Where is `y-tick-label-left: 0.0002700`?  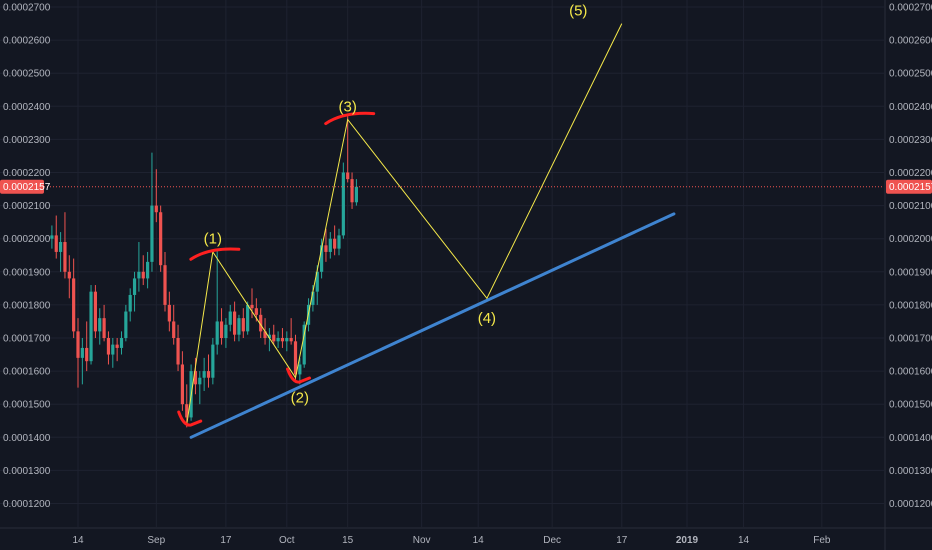 y-tick-label-left: 0.0002700 is located at coordinates (27, 8).